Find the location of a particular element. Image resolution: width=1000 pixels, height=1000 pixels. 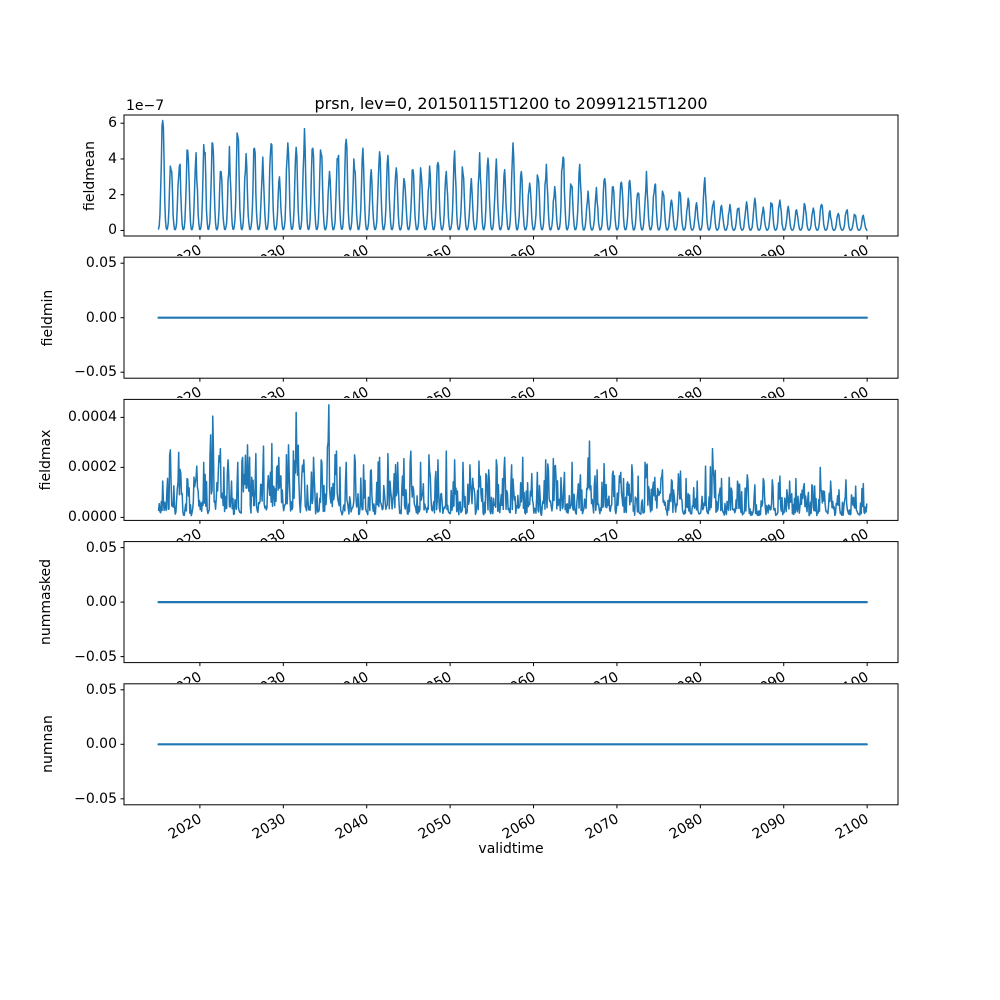

xlabel-validtime: validtime is located at coordinates (511, 849).